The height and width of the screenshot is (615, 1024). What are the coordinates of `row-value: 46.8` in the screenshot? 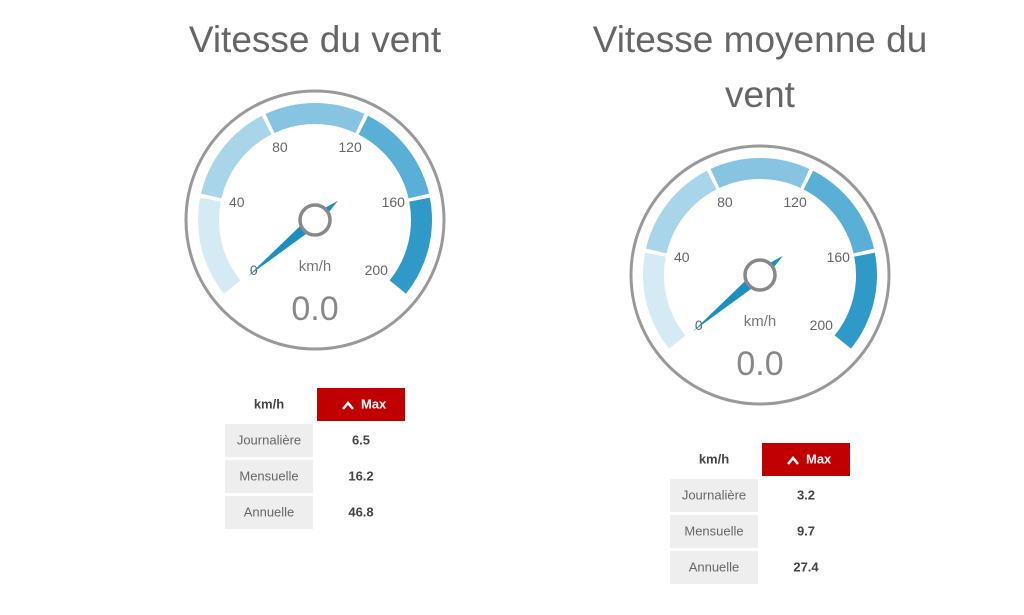 It's located at (360, 511).